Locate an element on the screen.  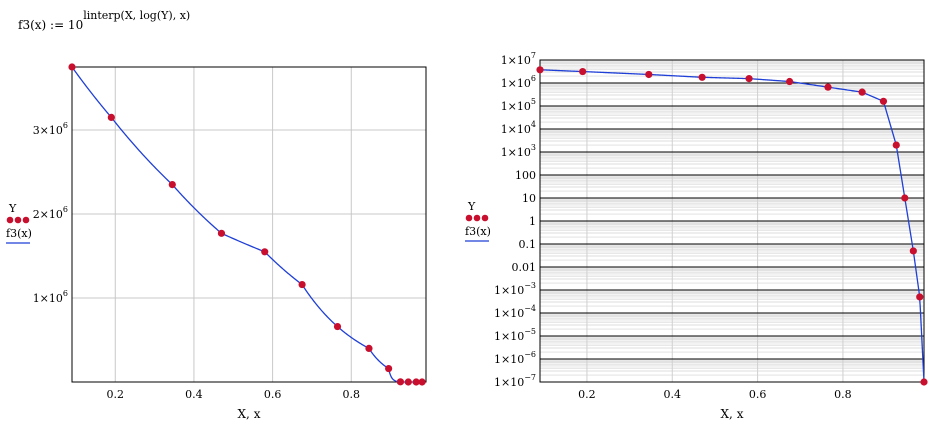
y-tick-label: 3×10⁶ is located at coordinates (50, 129).